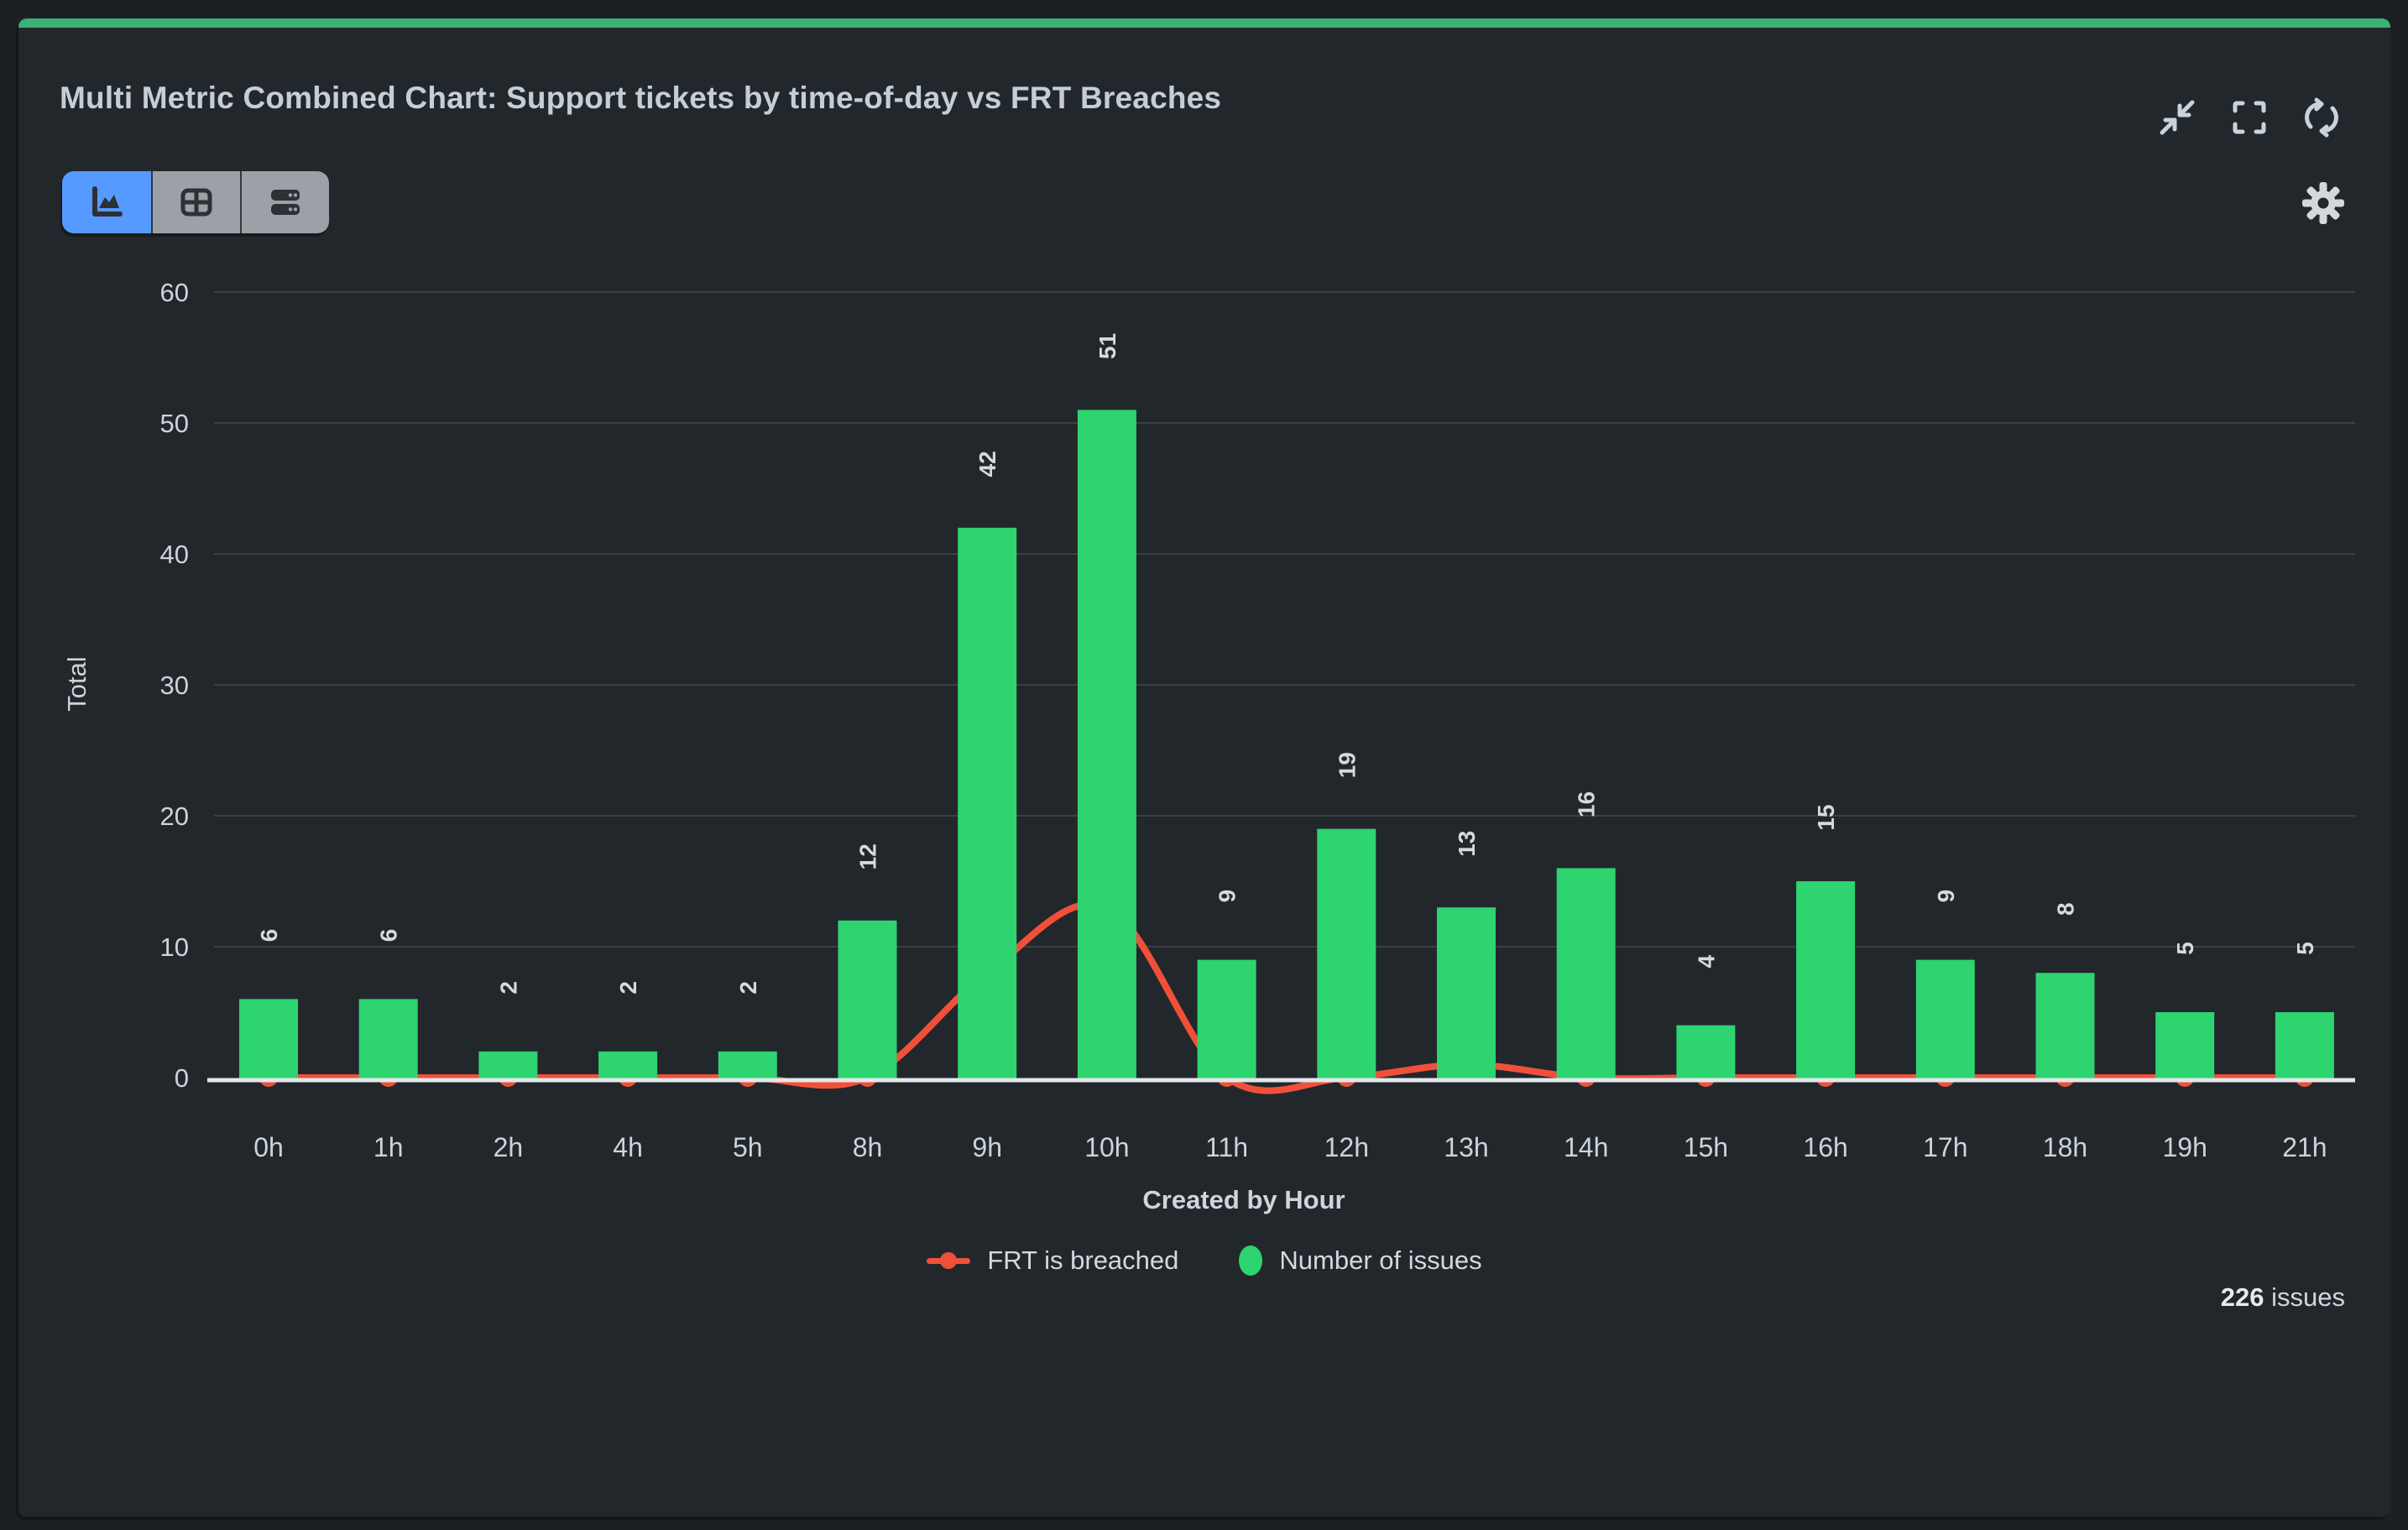 The height and width of the screenshot is (1530, 2408). Describe the element at coordinates (1107, 346) in the screenshot. I see `bar-value-label: 51` at that location.